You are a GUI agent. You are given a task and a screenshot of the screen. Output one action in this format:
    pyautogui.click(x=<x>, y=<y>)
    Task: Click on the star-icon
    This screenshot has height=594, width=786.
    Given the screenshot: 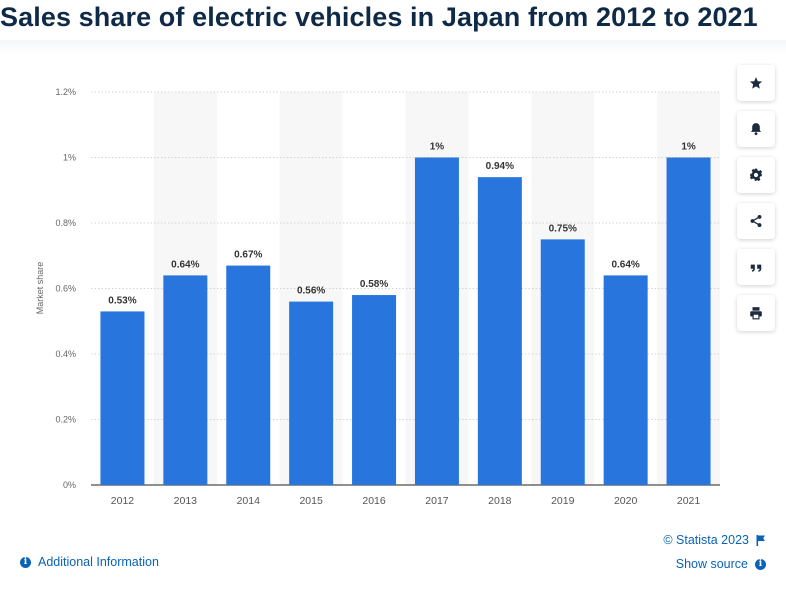 What is the action you would take?
    pyautogui.click(x=756, y=83)
    